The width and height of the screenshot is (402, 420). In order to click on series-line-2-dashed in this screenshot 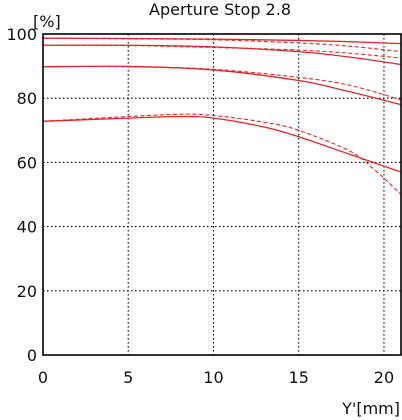, I will do `click(222, 45)`.